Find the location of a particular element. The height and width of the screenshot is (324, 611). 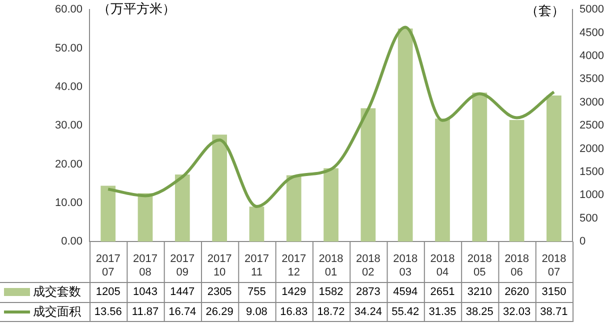

y2-tick-label: 500 is located at coordinates (589, 218).